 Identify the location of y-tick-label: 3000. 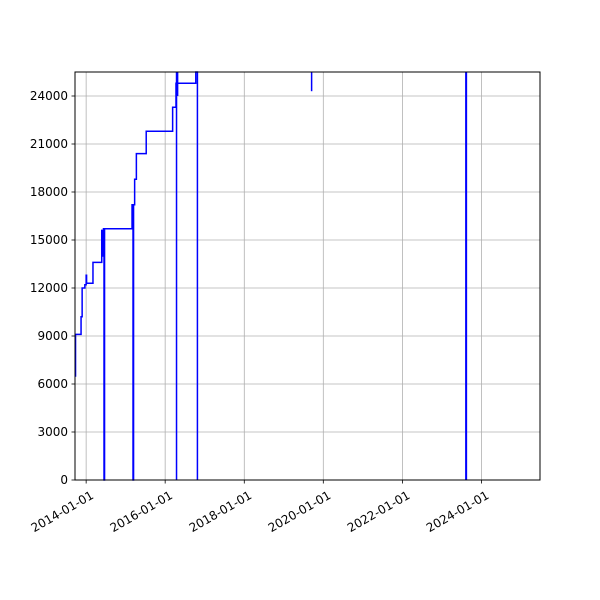
(52, 432).